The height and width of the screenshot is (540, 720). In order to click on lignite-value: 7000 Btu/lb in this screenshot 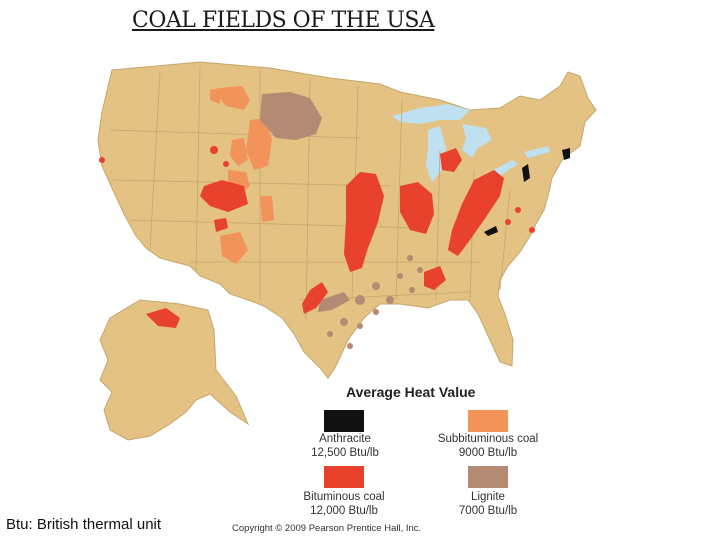, I will do `click(488, 511)`.